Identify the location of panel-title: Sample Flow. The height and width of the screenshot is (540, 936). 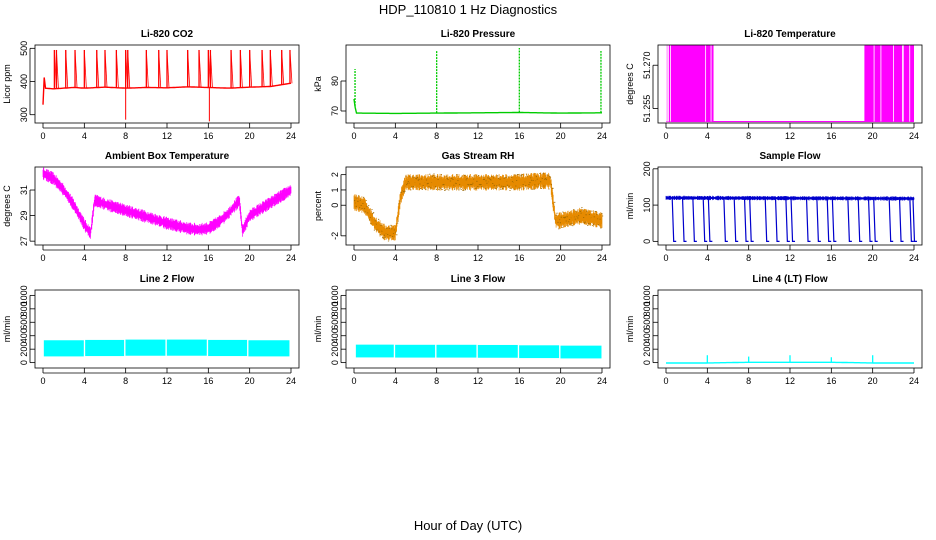
(789, 156).